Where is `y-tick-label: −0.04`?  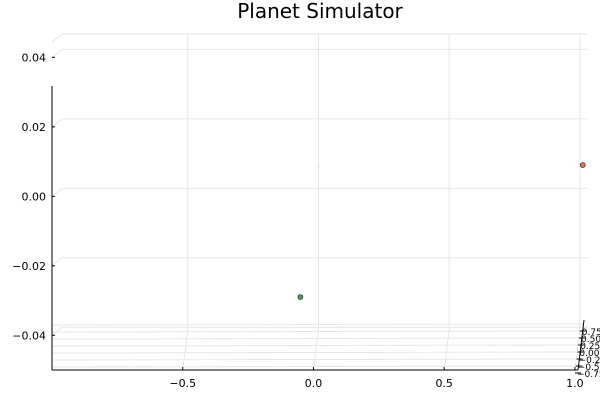
y-tick-label: −0.04 is located at coordinates (29, 335).